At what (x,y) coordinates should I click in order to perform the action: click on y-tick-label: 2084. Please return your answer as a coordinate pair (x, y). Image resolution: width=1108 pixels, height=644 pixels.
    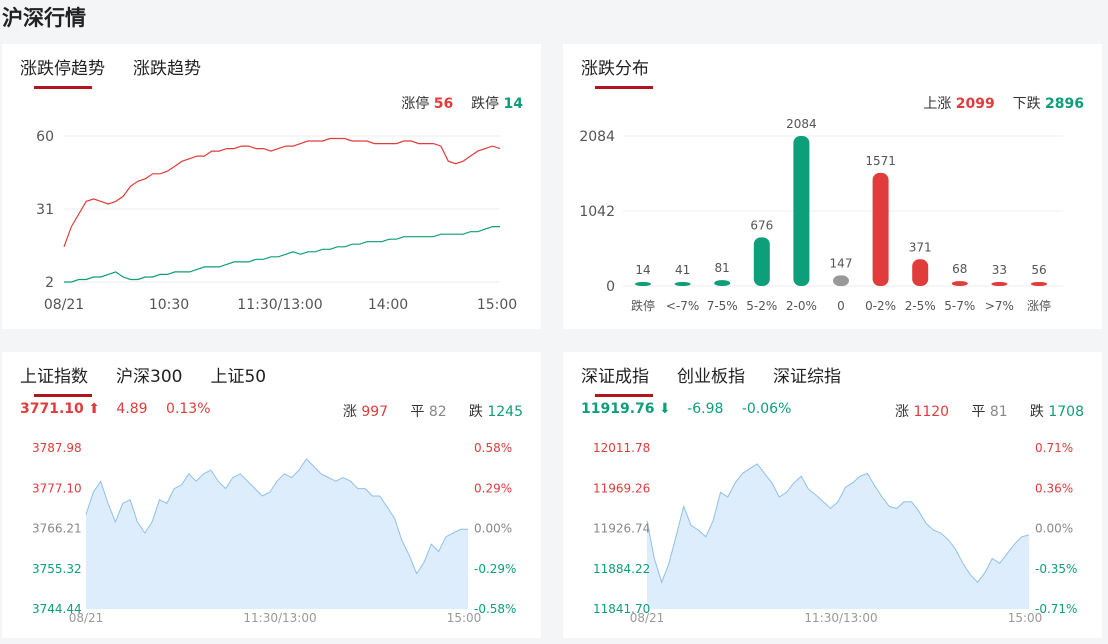
    Looking at the image, I should click on (597, 137).